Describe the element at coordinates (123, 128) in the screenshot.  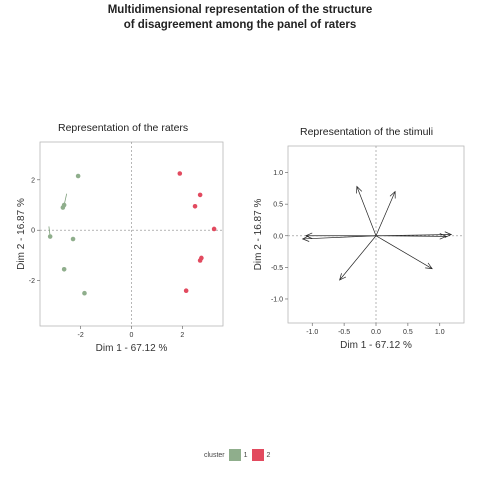
I see `raters-panel-title: Representation of the raters` at that location.